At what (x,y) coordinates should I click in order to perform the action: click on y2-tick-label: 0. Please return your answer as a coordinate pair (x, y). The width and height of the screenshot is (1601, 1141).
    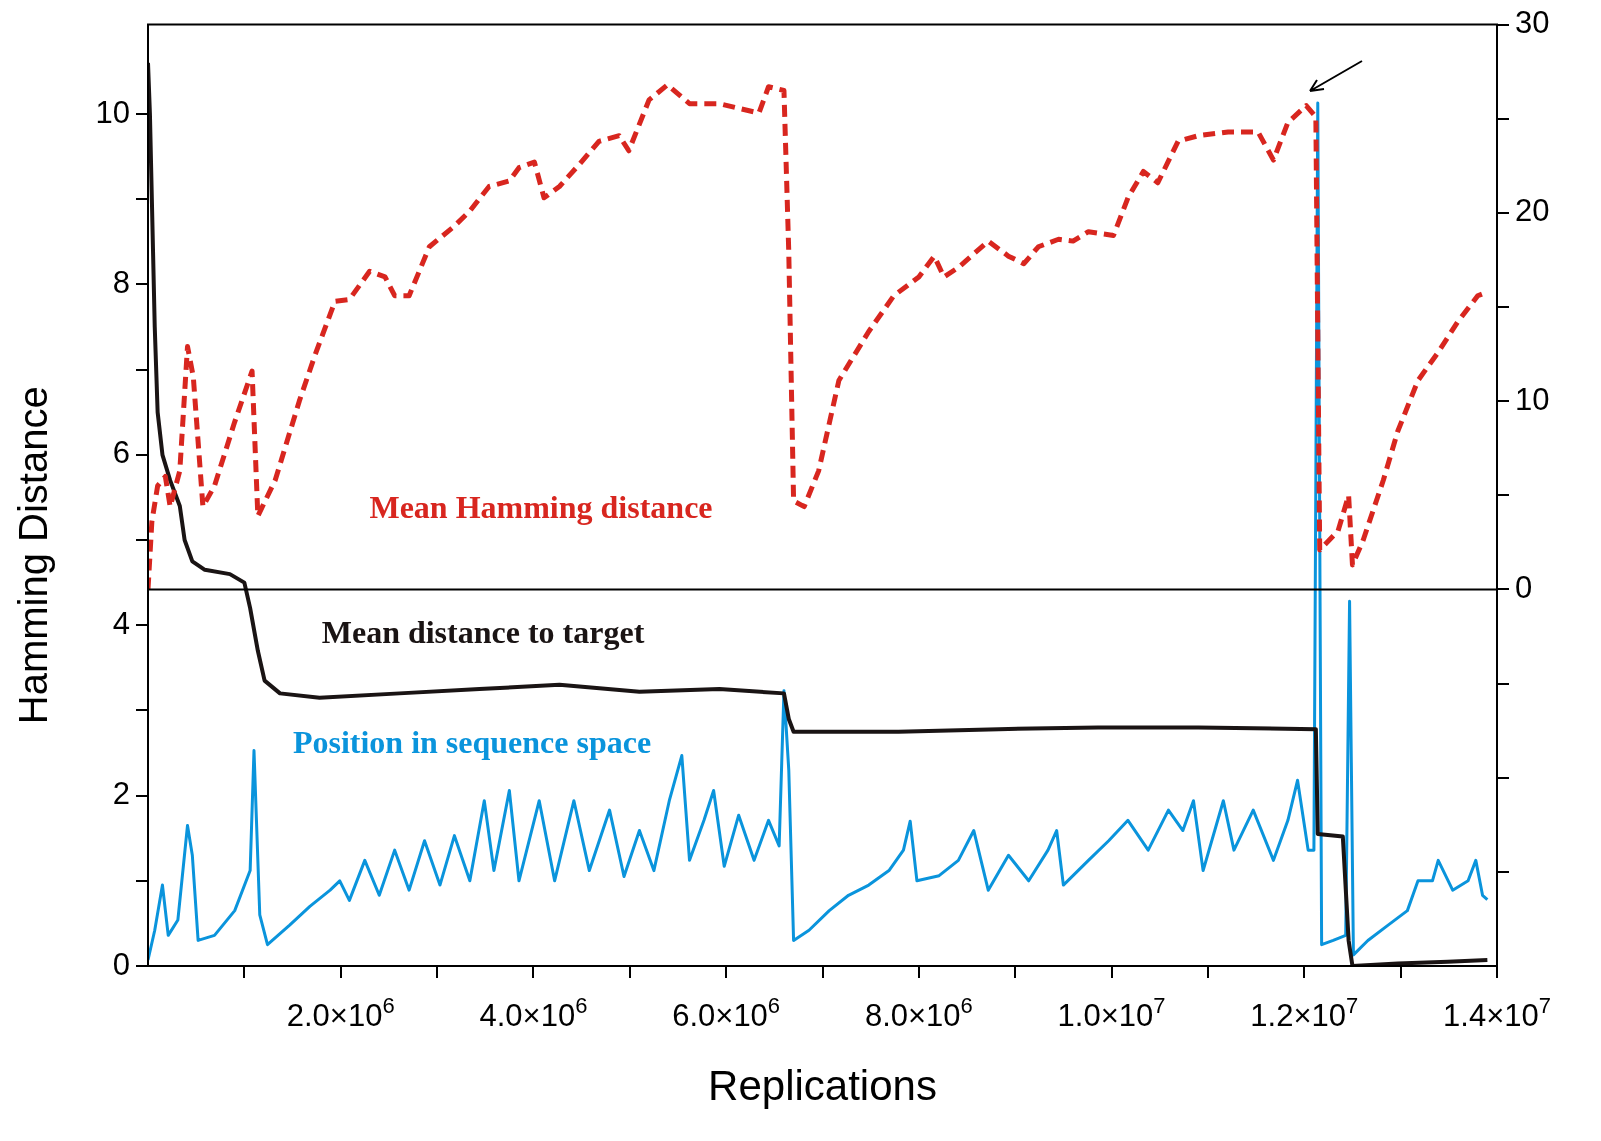
    Looking at the image, I should click on (1524, 587).